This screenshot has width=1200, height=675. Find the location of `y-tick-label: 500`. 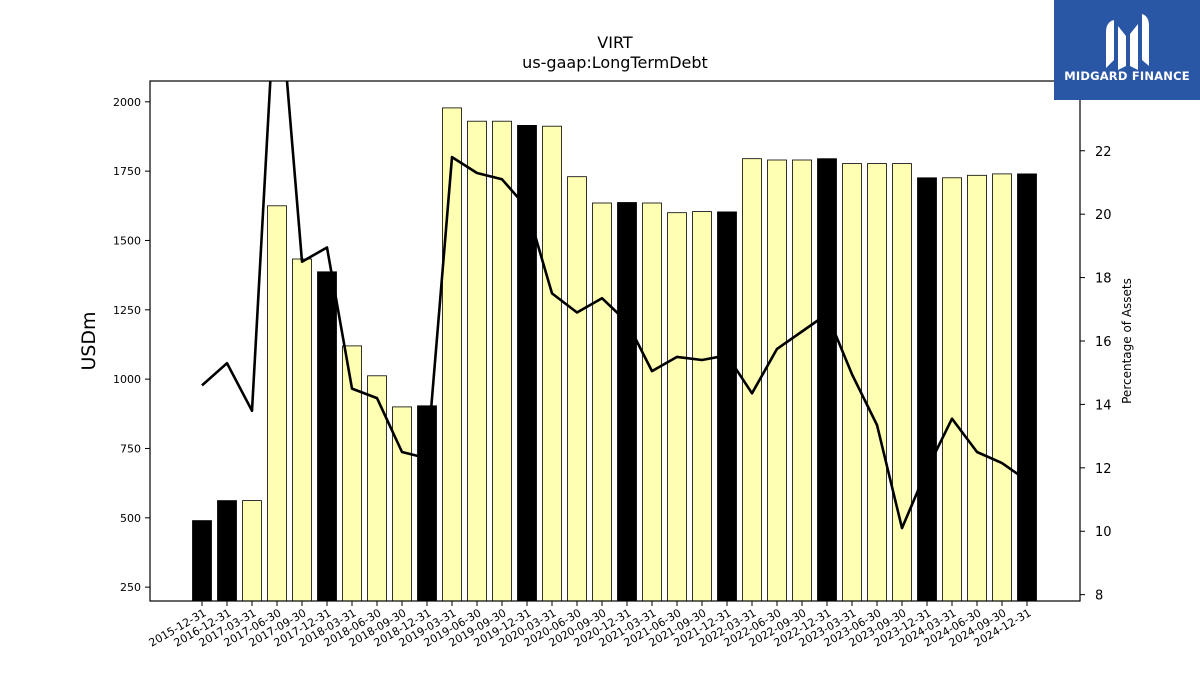

y-tick-label: 500 is located at coordinates (130, 518).